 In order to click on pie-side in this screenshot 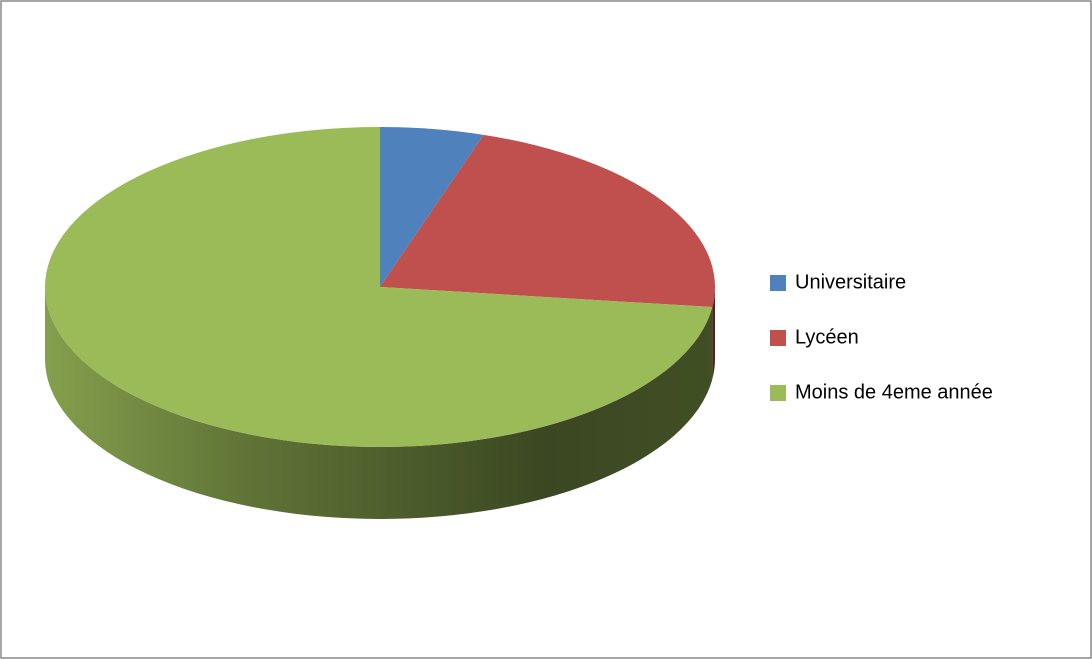, I will do `click(713, 333)`.